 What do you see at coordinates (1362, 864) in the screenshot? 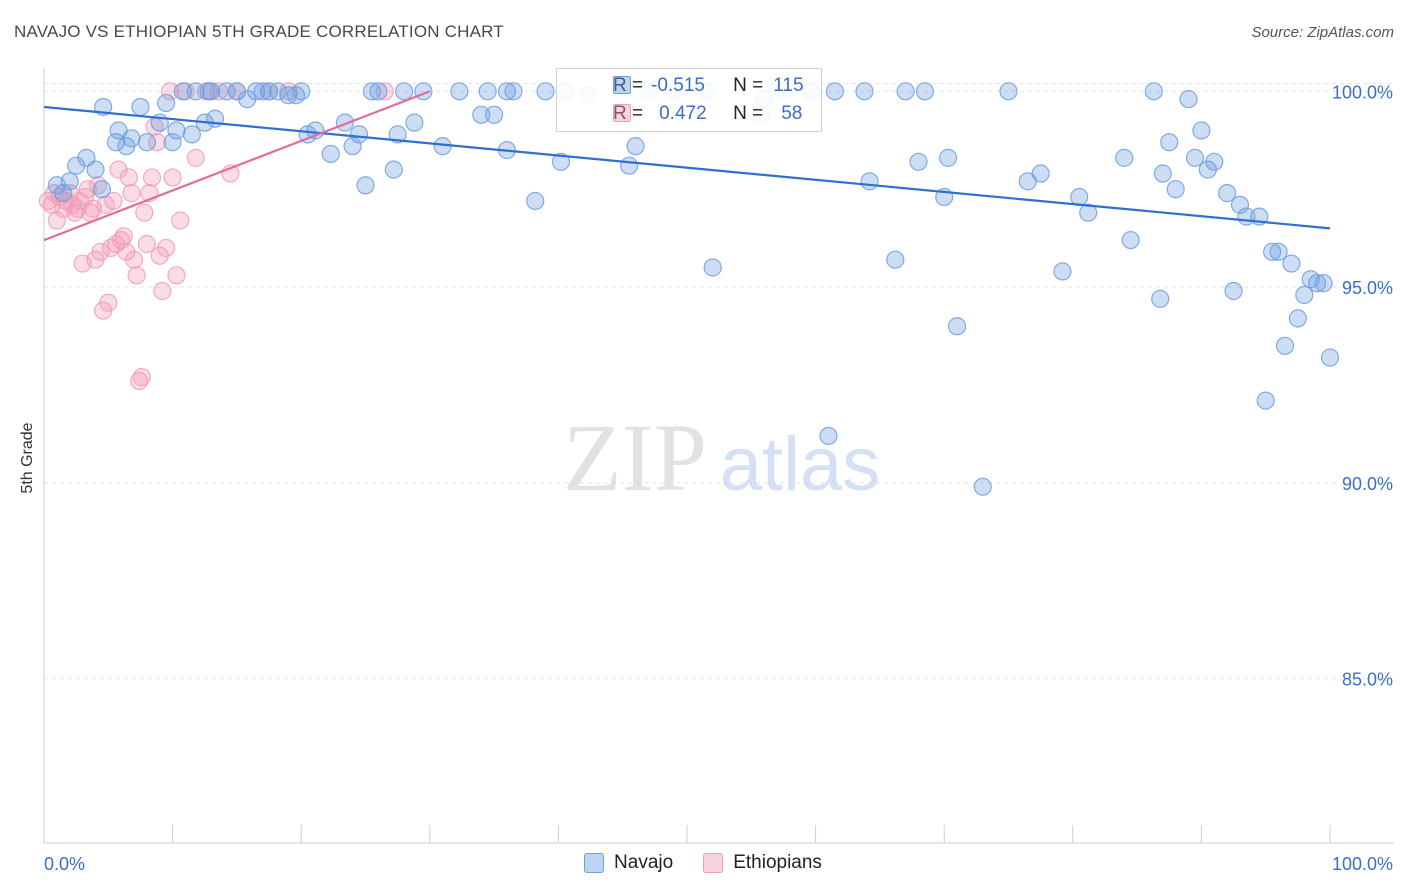
I see `x-tick-label: 100.0%` at bounding box center [1362, 864].